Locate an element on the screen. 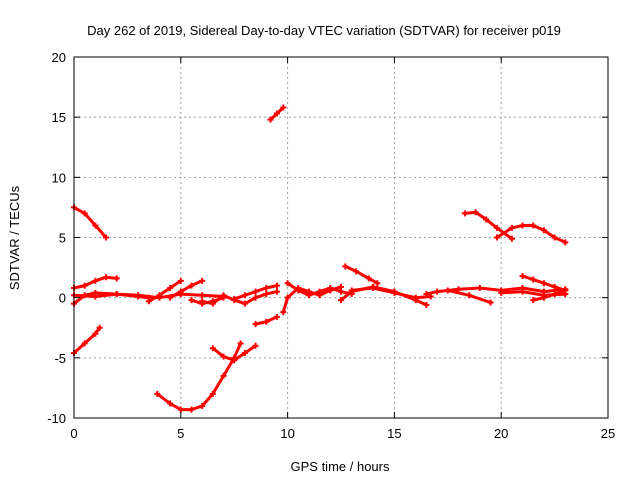 Image resolution: width=640 pixels, height=480 pixels. y-axis-label: SDTVAR / TECUs is located at coordinates (14, 237).